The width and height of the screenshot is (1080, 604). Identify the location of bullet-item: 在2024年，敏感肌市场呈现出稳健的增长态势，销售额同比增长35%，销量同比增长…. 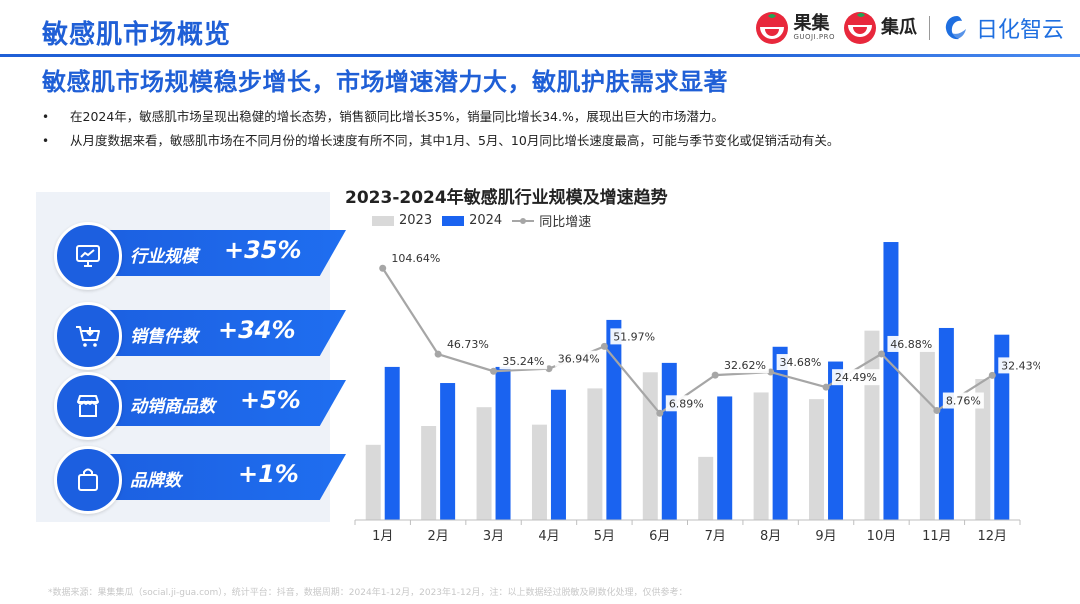
(542, 117).